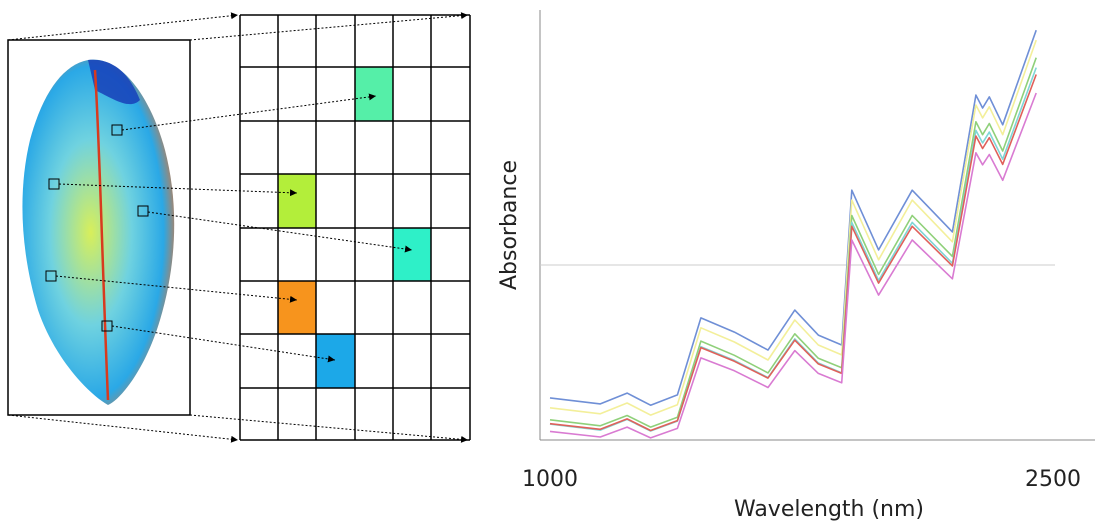  What do you see at coordinates (550, 479) in the screenshot?
I see `x-tick-label: 1000` at bounding box center [550, 479].